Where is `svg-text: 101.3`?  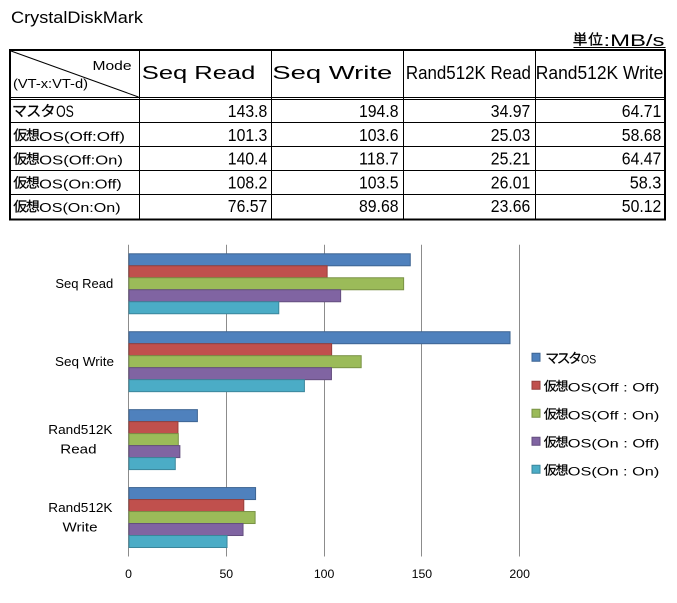
svg-text: 101.3 is located at coordinates (248, 135).